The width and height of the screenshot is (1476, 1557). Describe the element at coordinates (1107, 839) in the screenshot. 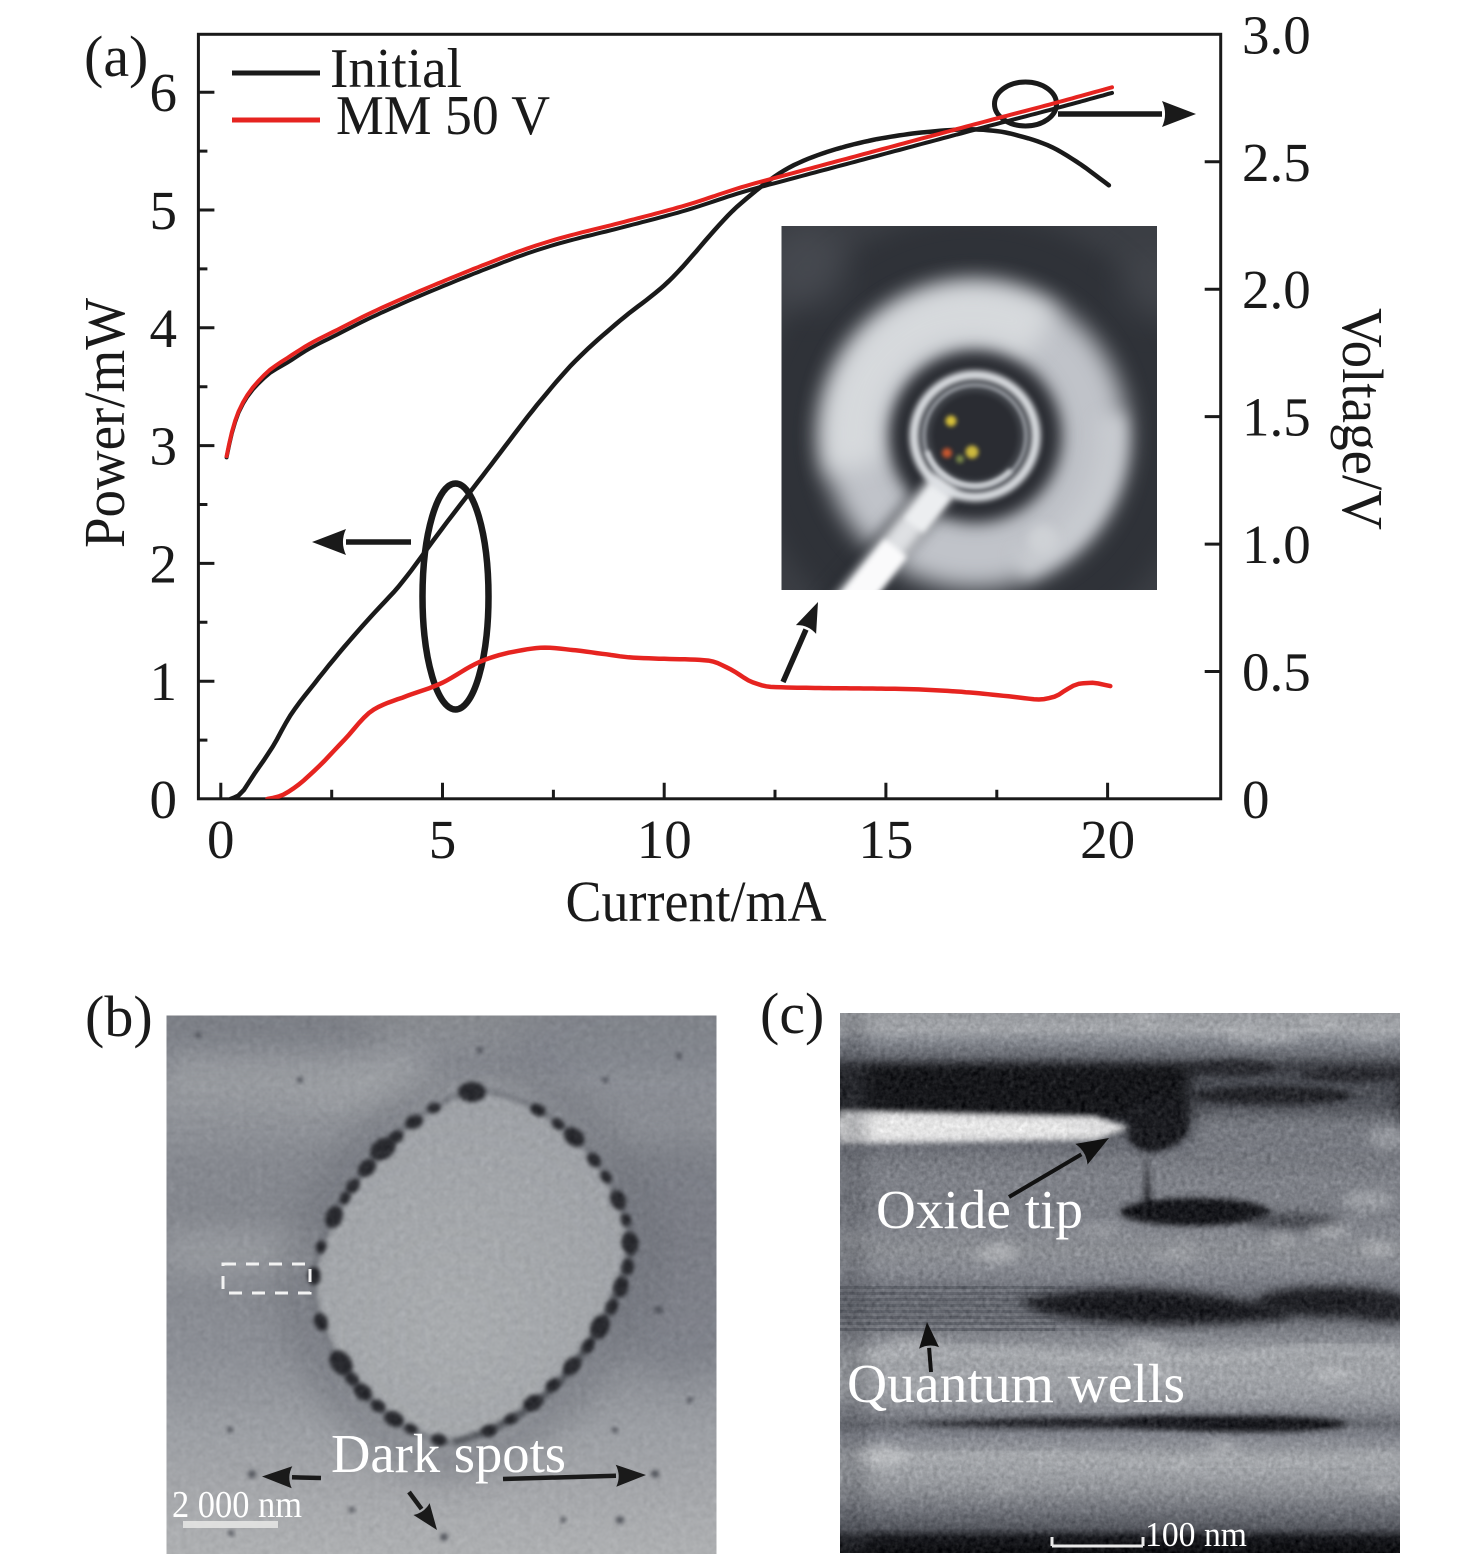

I see `svg-text: 20` at that location.